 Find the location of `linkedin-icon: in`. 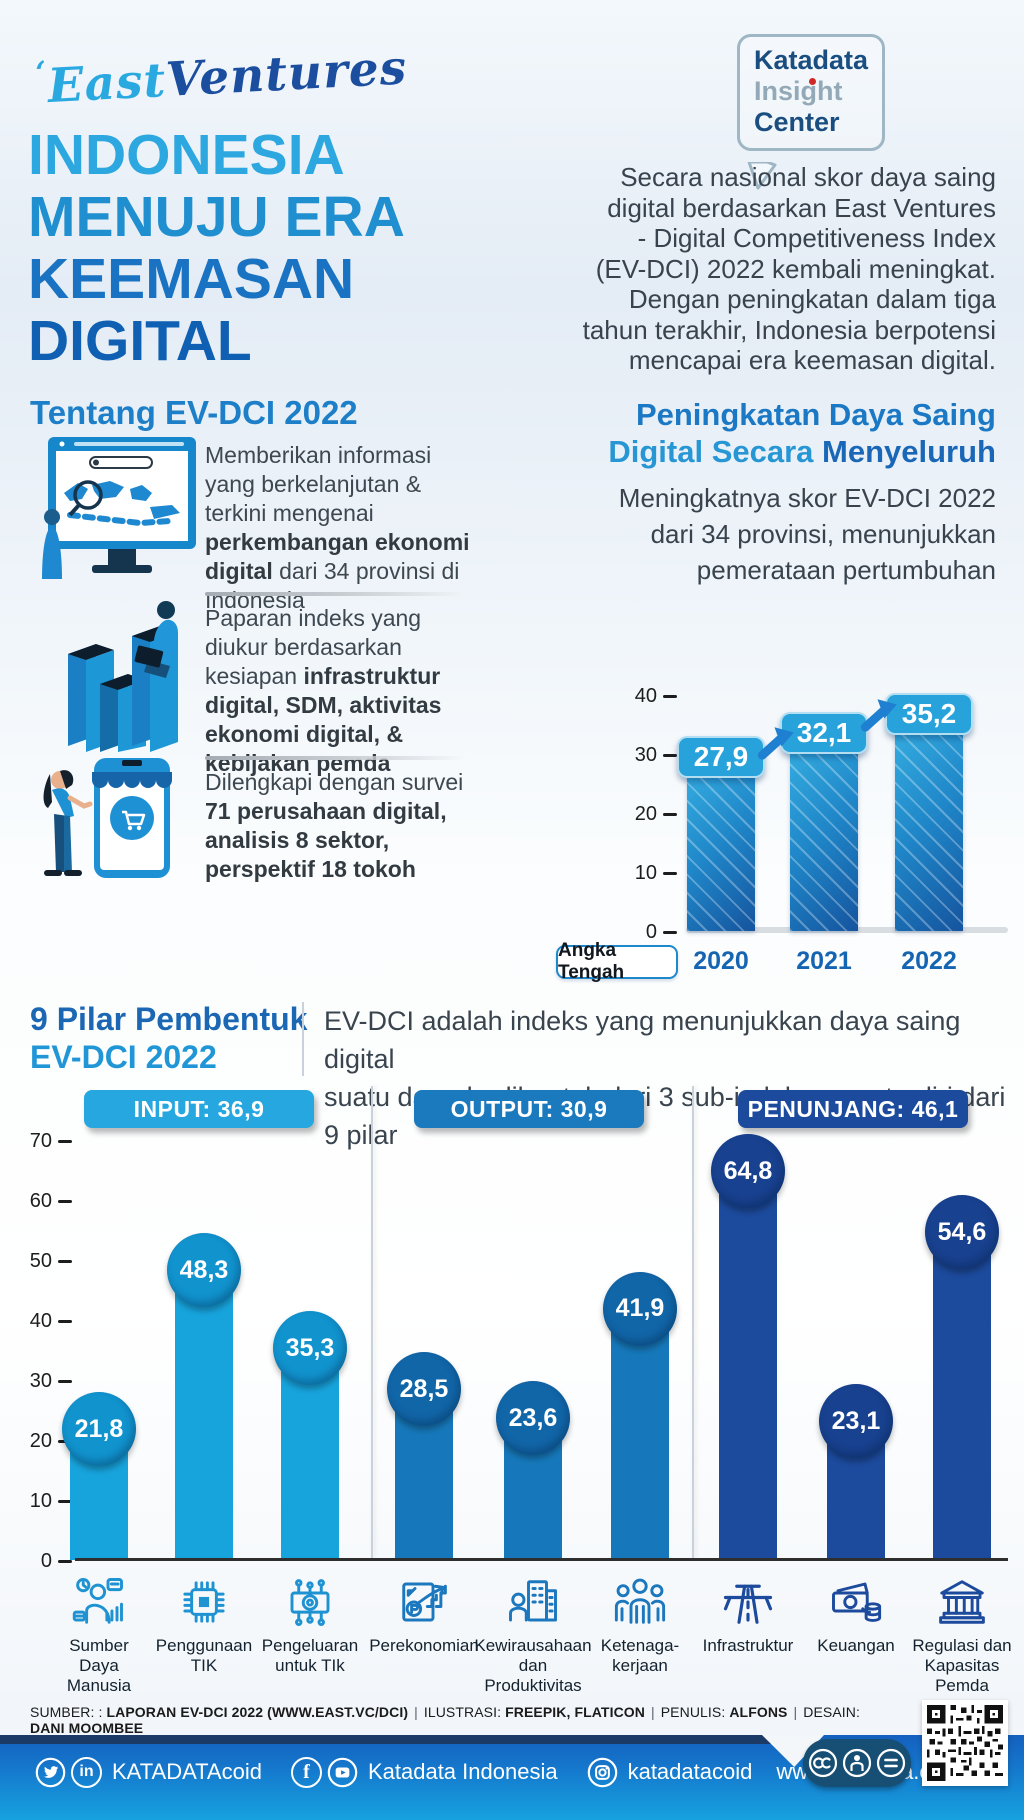

linkedin-icon: in is located at coordinates (86, 1772).